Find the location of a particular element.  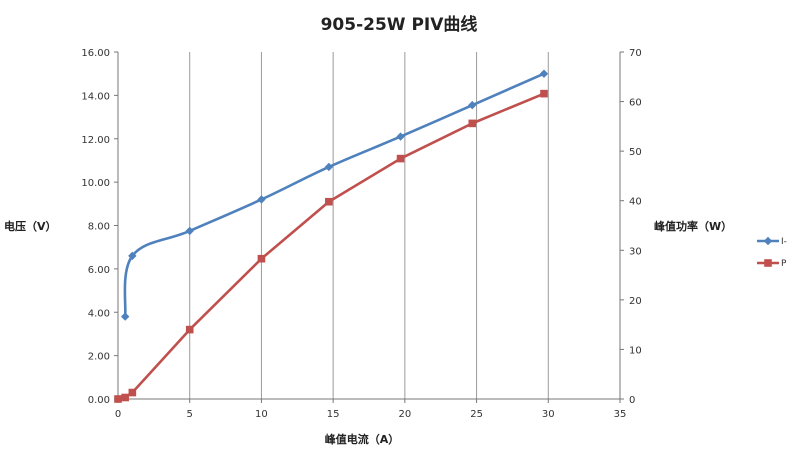

y-tick-label-6.00: 6.00 is located at coordinates (99, 270).